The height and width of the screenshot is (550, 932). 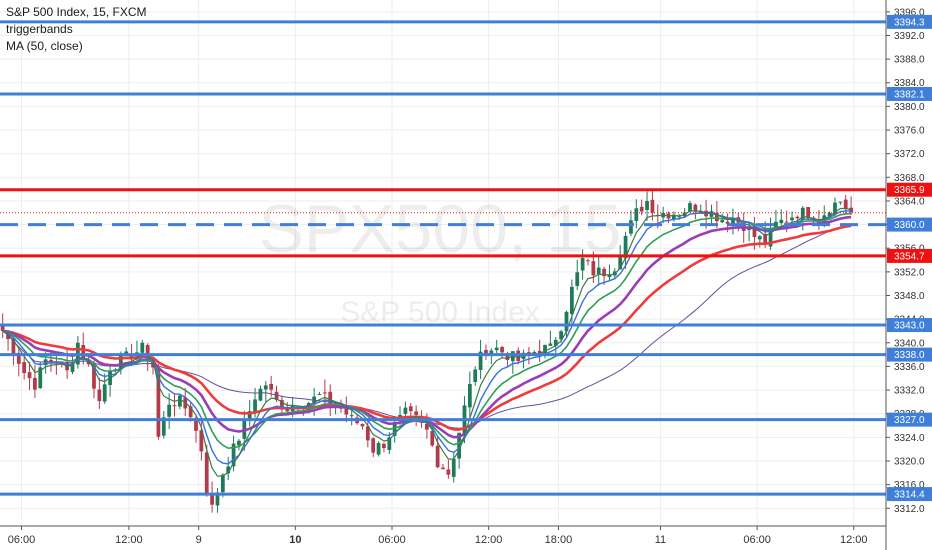 I want to click on time-tick-label: 18:00, so click(x=559, y=540).